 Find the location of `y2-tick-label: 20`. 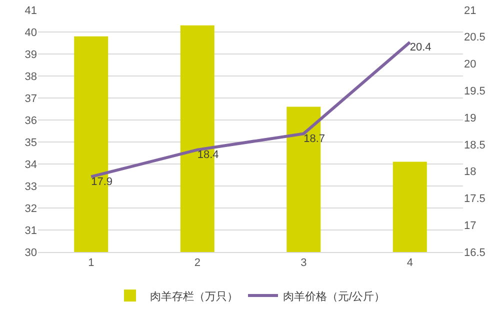

y2-tick-label: 20 is located at coordinates (470, 64).